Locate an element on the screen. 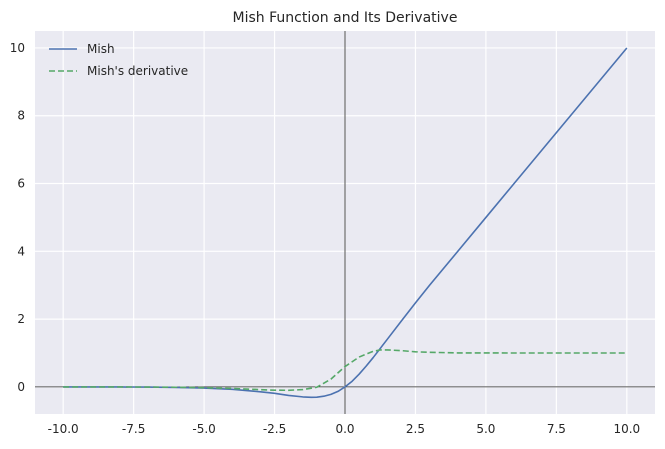 The height and width of the screenshot is (449, 665). x-tick-label: -2.5 is located at coordinates (274, 429).